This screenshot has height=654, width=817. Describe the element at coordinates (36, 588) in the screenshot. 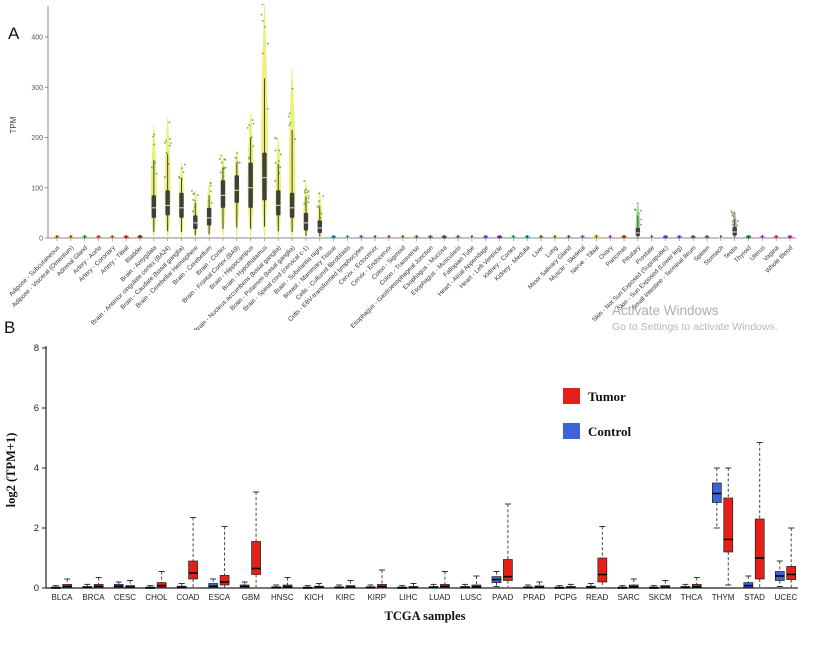

I see `b-y-tick-label: 0` at that location.